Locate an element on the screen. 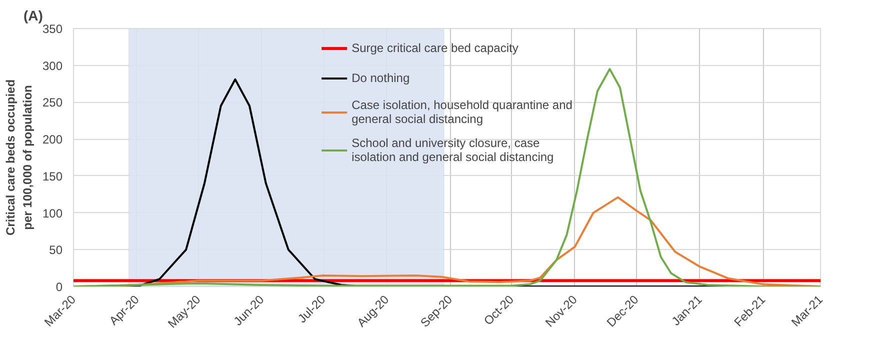 This screenshot has width=886, height=356. legend-label: Surge critical care bed capacity is located at coordinates (435, 48).